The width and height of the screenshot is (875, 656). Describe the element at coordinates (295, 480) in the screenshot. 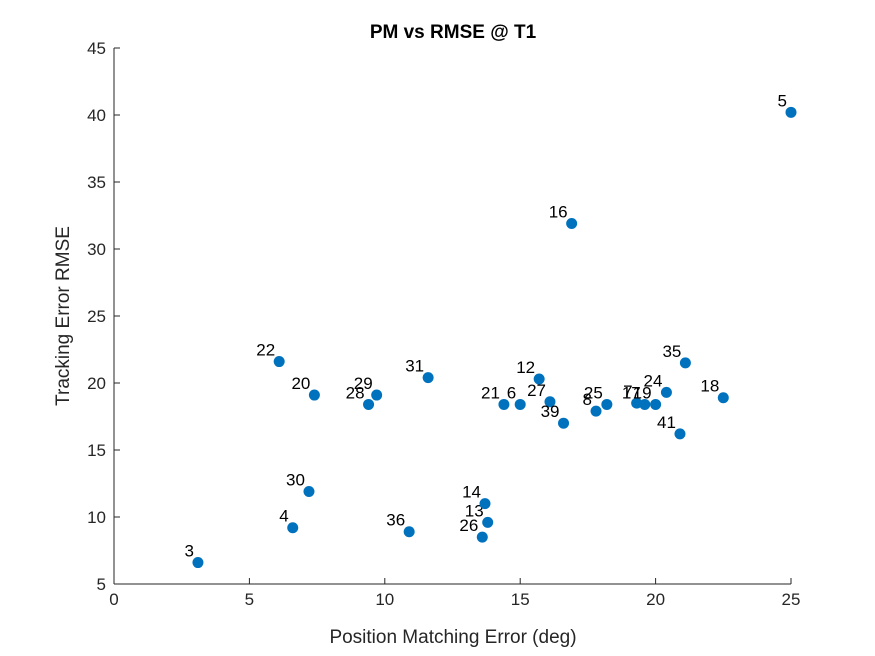

I see `data-point-label: 30` at that location.